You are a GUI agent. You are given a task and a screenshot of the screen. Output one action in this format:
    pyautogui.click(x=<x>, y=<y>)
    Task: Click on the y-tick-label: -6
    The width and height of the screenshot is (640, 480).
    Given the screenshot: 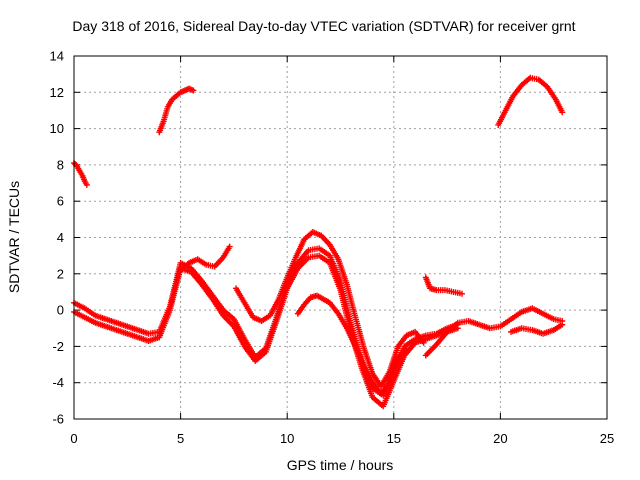 What is the action you would take?
    pyautogui.click(x=58, y=419)
    